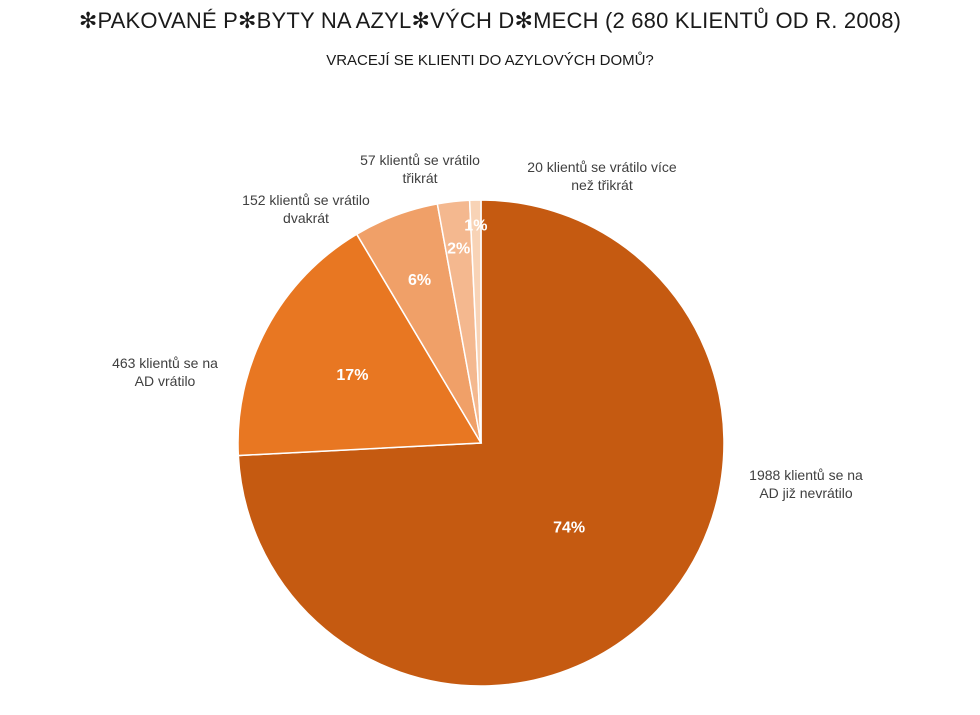 The image size is (980, 715). Describe the element at coordinates (458, 248) in the screenshot. I see `pie-percent-label-4: 2%` at that location.